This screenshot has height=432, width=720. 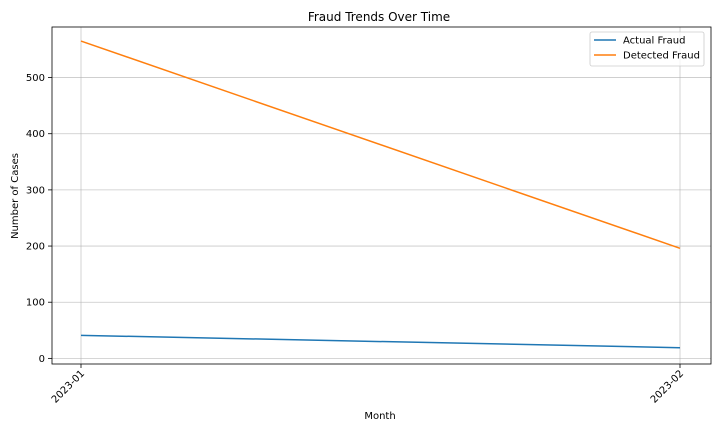 I want to click on y-axis-ticks: 0 100 200 300 400 500, so click(x=39, y=219).